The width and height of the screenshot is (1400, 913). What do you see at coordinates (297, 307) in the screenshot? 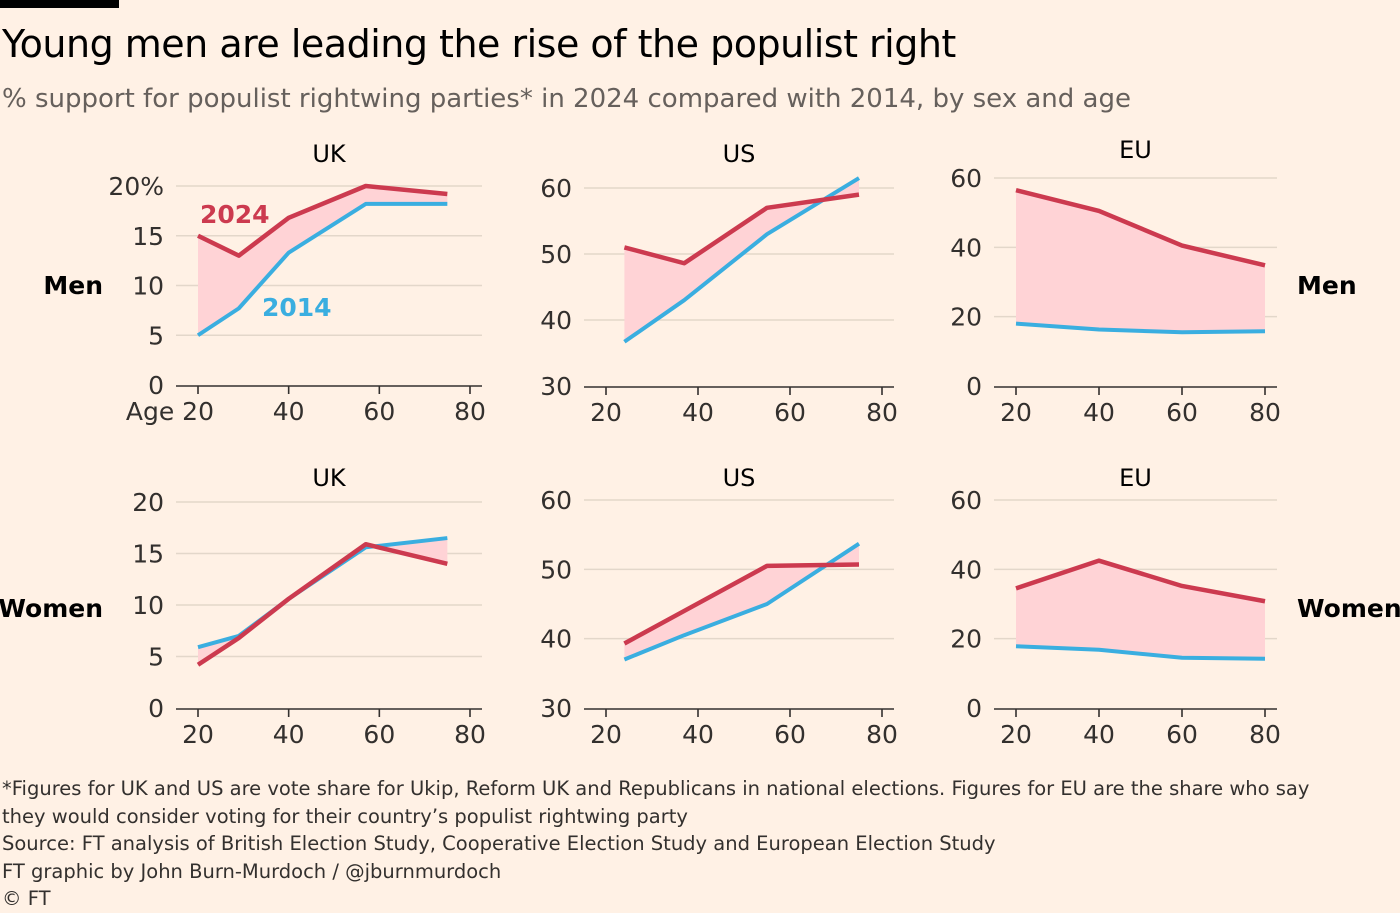
I see `annotation-2014: 2014` at bounding box center [297, 307].